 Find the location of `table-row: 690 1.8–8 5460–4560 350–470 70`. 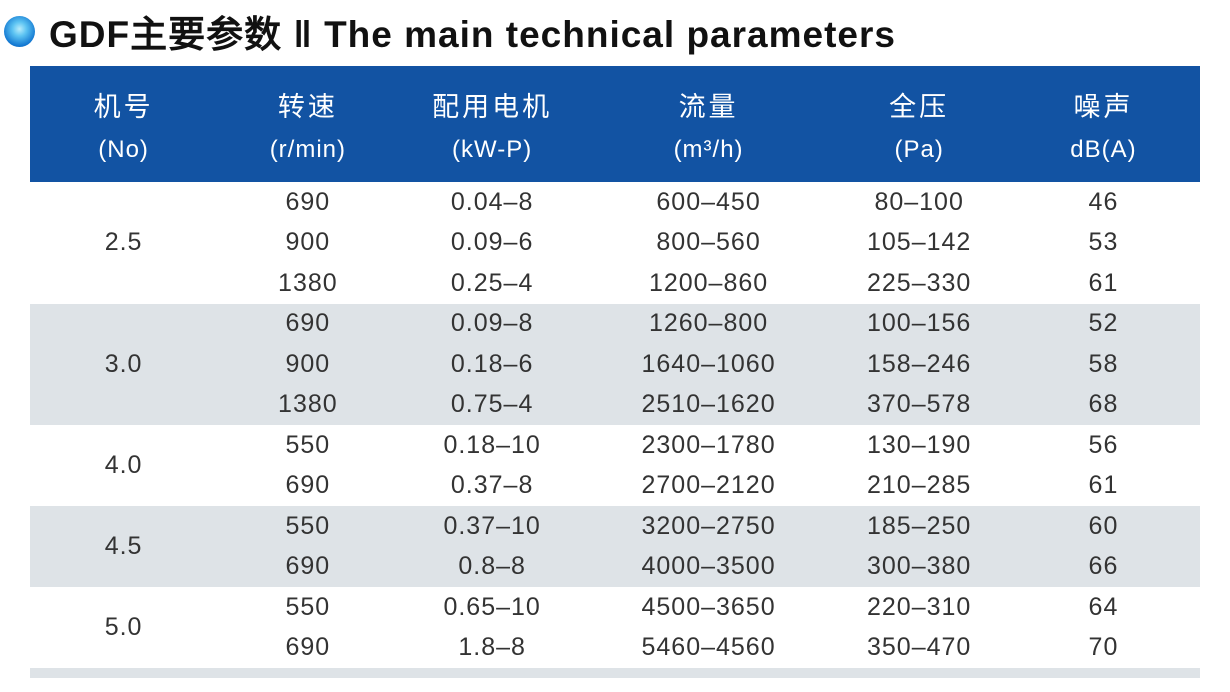

table-row: 690 1.8–8 5460–4560 350–470 70 is located at coordinates (615, 647).